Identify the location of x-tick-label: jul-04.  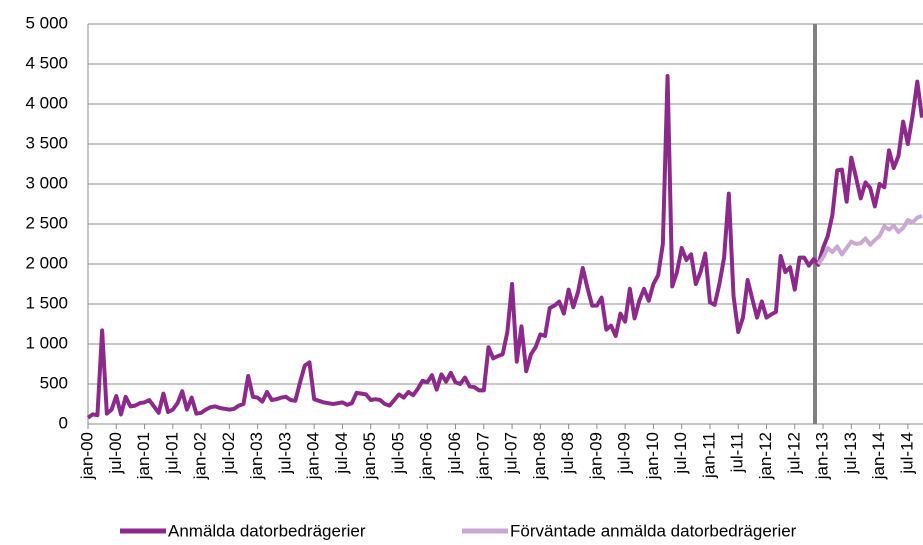
(341, 453).